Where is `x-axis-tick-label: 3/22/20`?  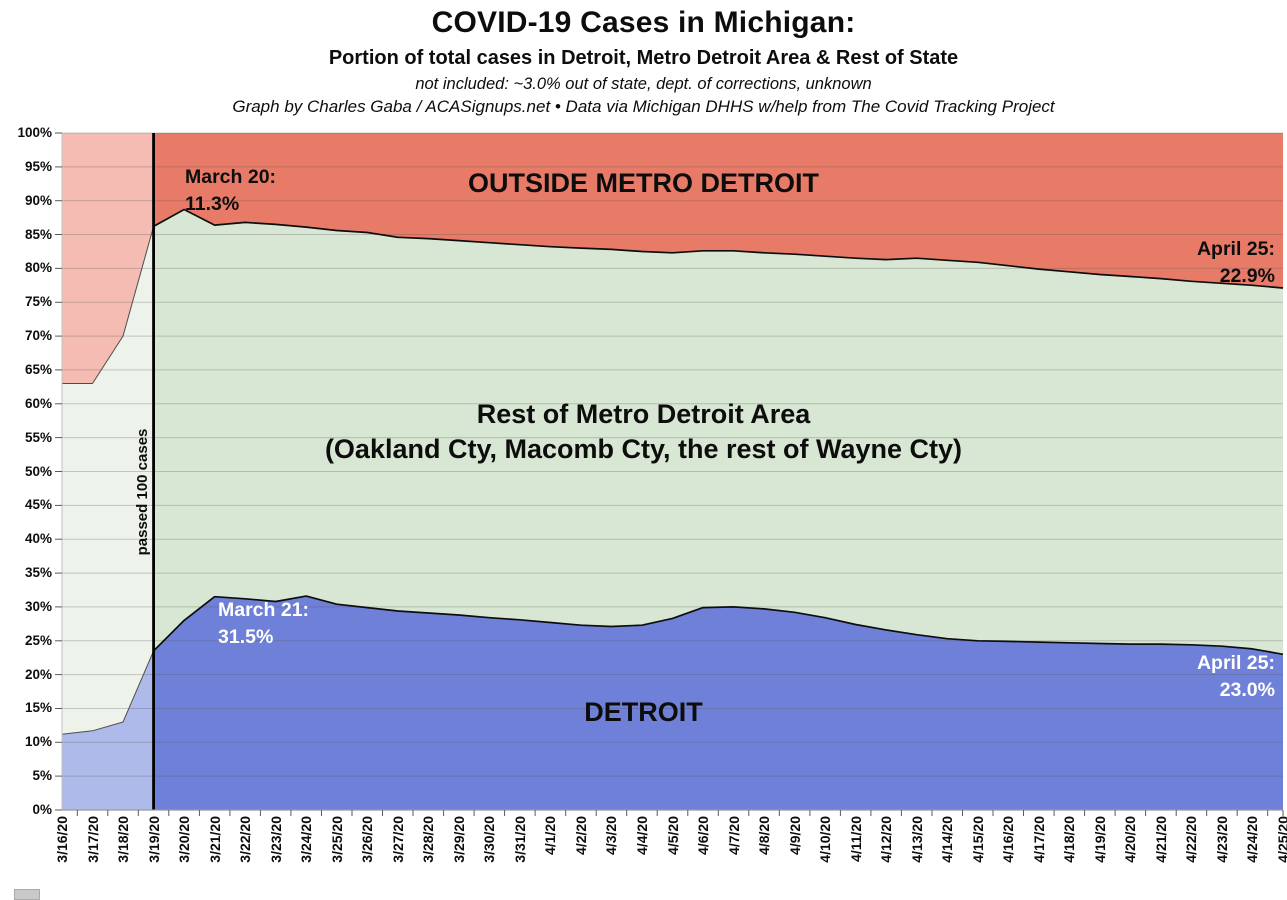
x-axis-tick-label: 3/22/20 is located at coordinates (245, 839).